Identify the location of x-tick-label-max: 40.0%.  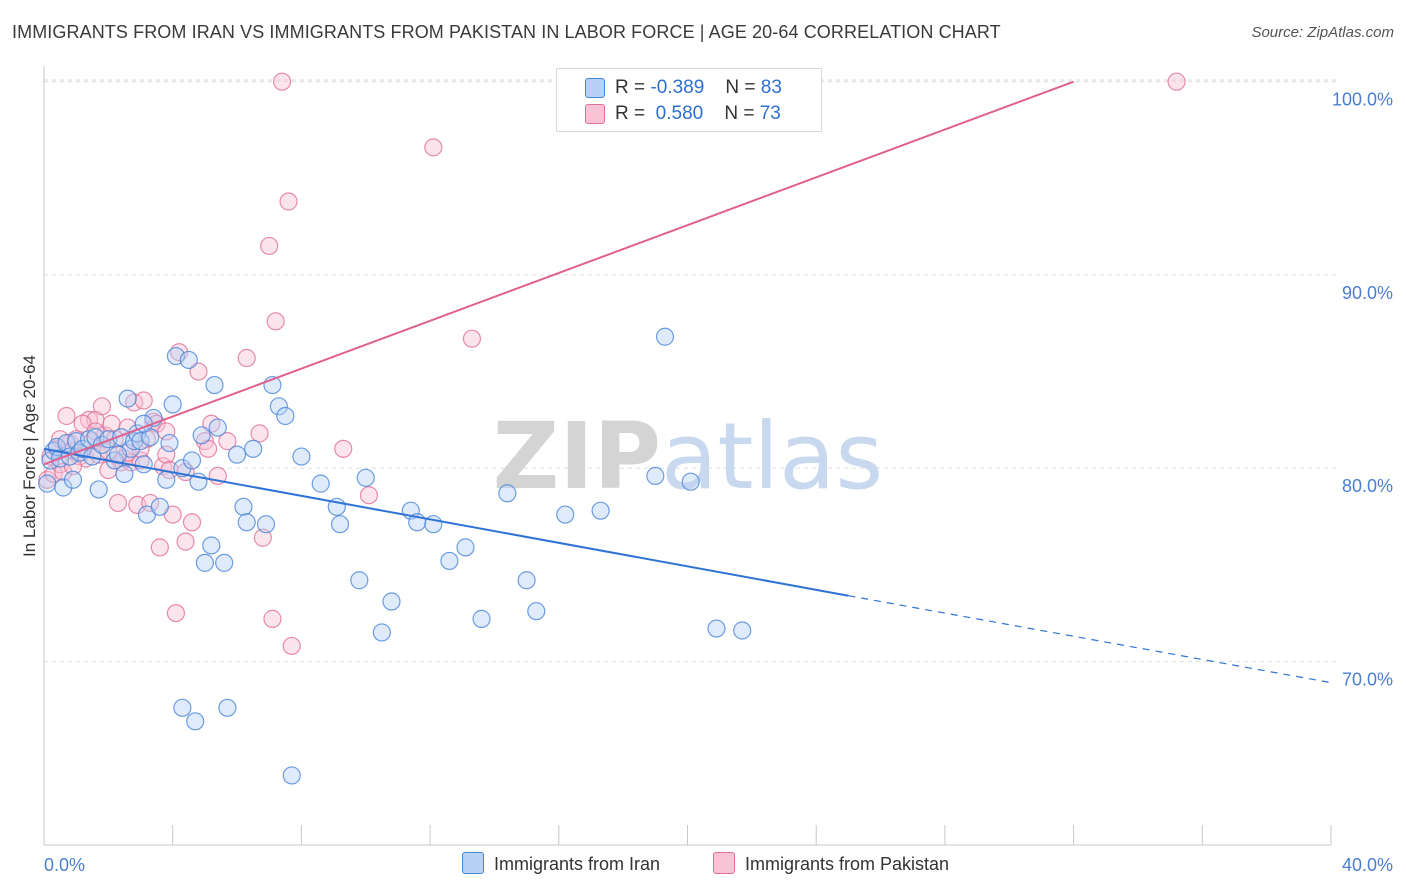
(1367, 865).